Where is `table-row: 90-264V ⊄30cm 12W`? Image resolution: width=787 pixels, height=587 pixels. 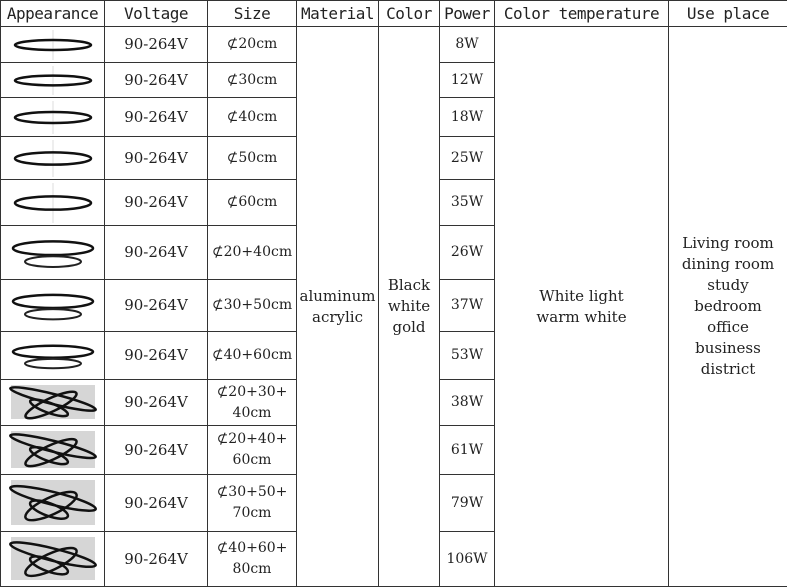
table-row: 90-264V ⊄30cm 12W is located at coordinates (393, 80).